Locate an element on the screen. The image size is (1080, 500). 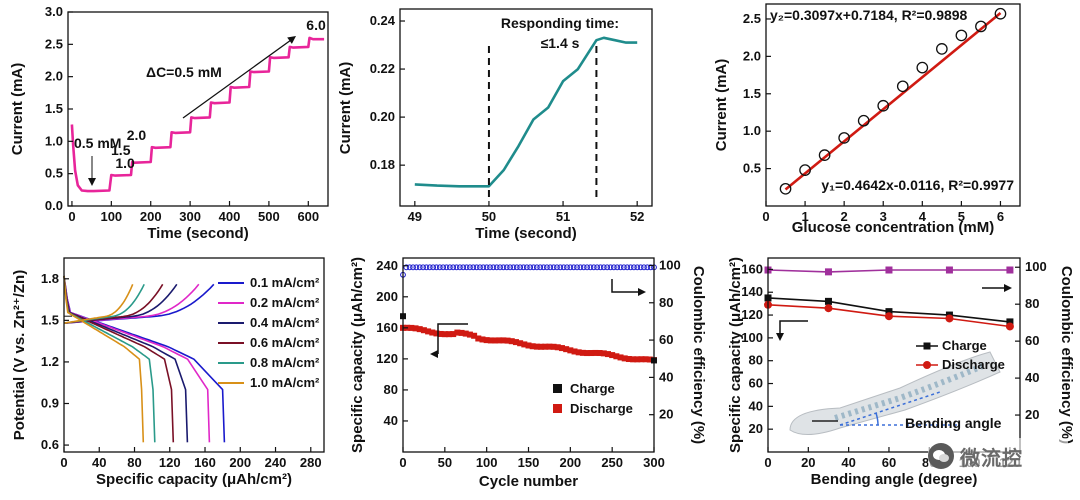
panel-a-trend-arrow is located at coordinates (237, 79).